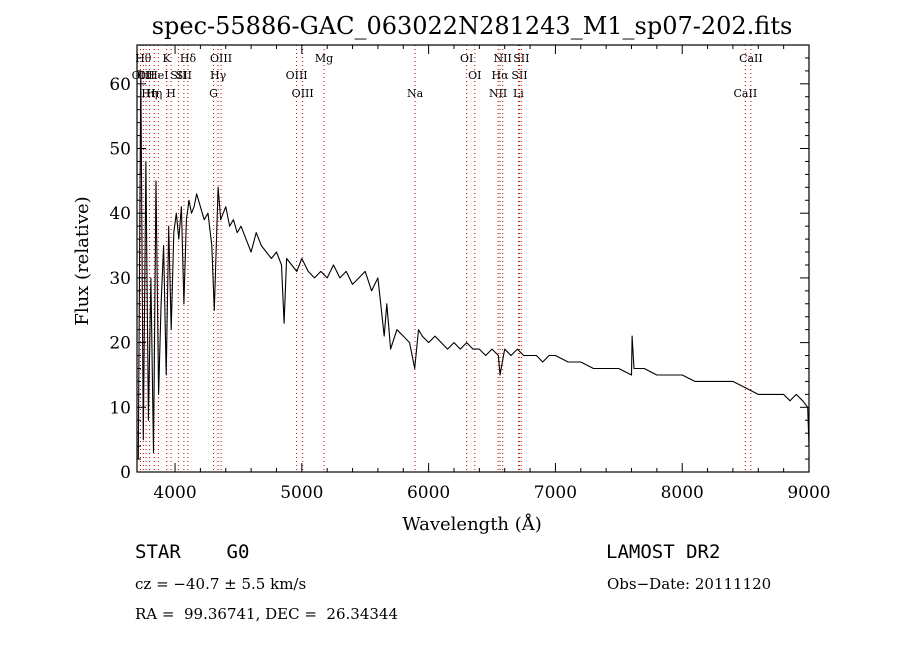 The width and height of the screenshot is (900, 650). Describe the element at coordinates (146, 75) in the screenshot. I see `line-label: OII` at that location.